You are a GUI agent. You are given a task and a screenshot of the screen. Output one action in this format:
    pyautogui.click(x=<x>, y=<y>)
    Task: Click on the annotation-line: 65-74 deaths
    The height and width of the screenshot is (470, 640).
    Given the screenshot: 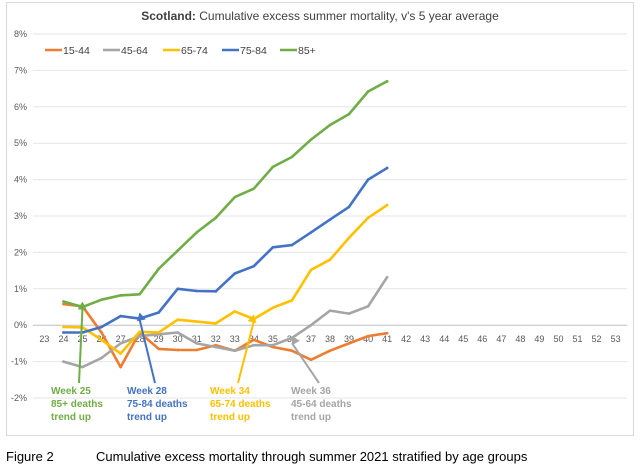 What is the action you would take?
    pyautogui.click(x=240, y=404)
    